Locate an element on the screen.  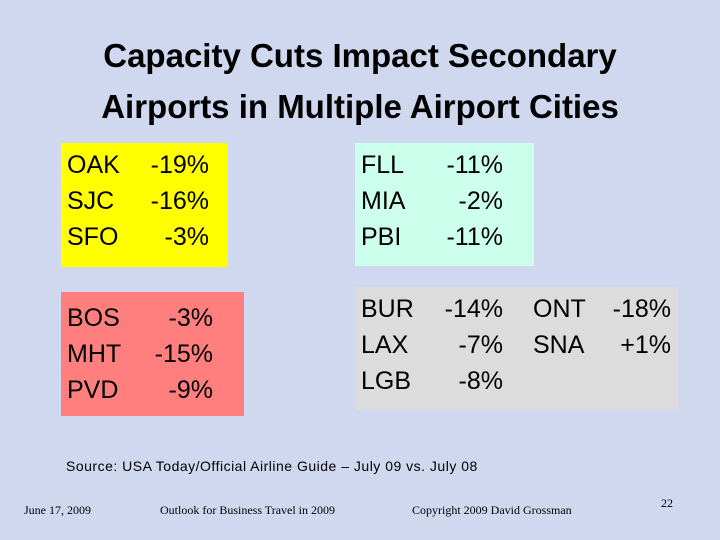
airport-row: BUR -14% ONT -18% is located at coordinates (519, 309).